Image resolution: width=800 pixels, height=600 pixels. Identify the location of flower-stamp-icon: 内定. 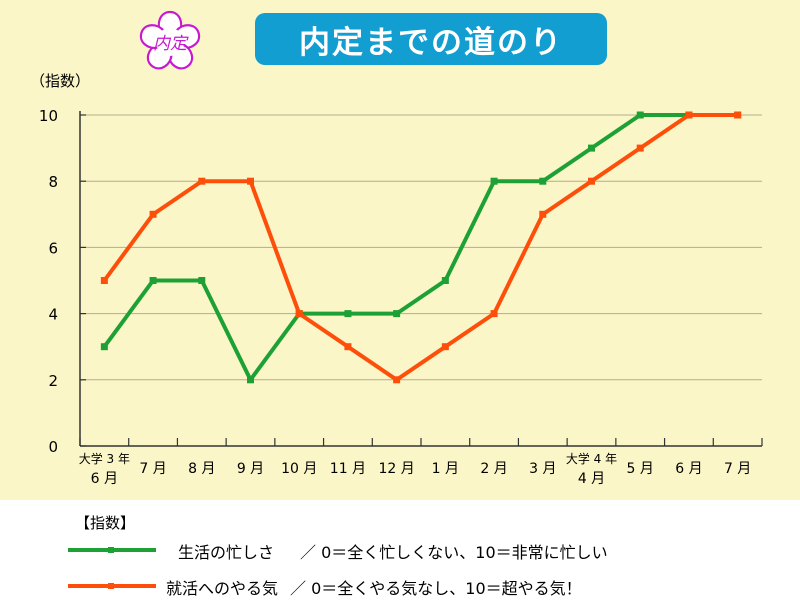
(170, 40).